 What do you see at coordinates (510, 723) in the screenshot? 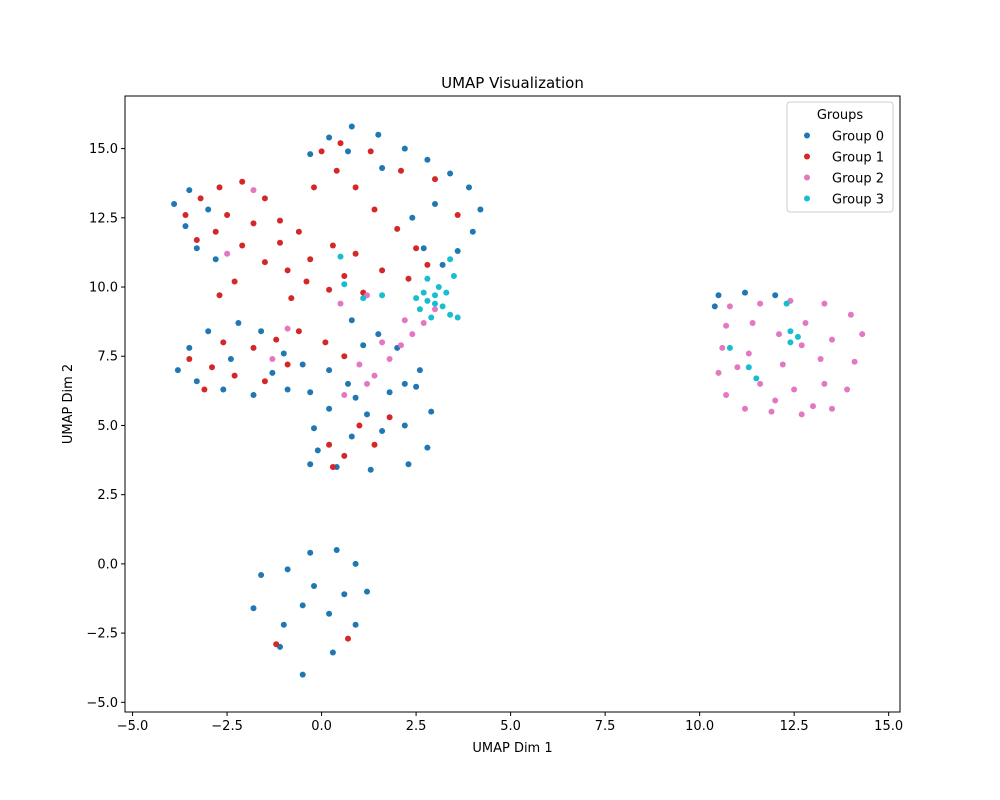
I see `x-axis: −5.0 −2.5 0.0 2.5 5.0 7.5 10.0 12.5 15.0` at bounding box center [510, 723].